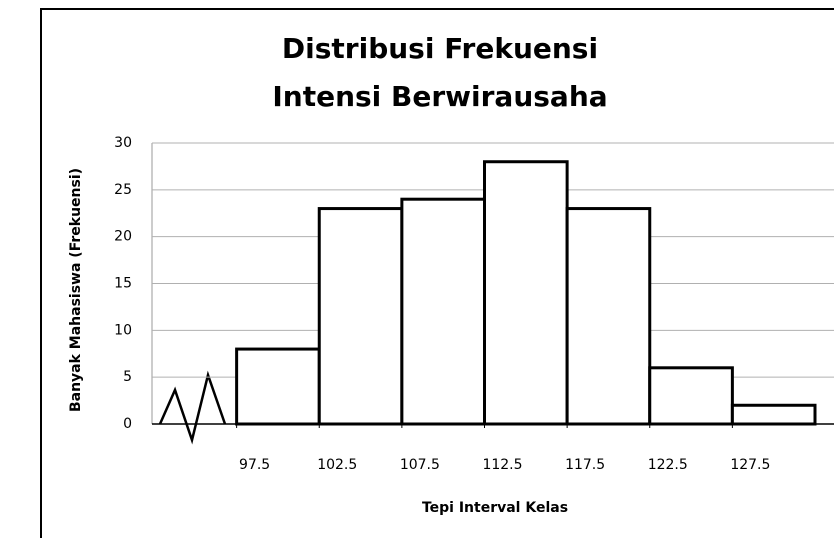  Describe the element at coordinates (123, 143) in the screenshot. I see `y-tick-label: 30` at that location.